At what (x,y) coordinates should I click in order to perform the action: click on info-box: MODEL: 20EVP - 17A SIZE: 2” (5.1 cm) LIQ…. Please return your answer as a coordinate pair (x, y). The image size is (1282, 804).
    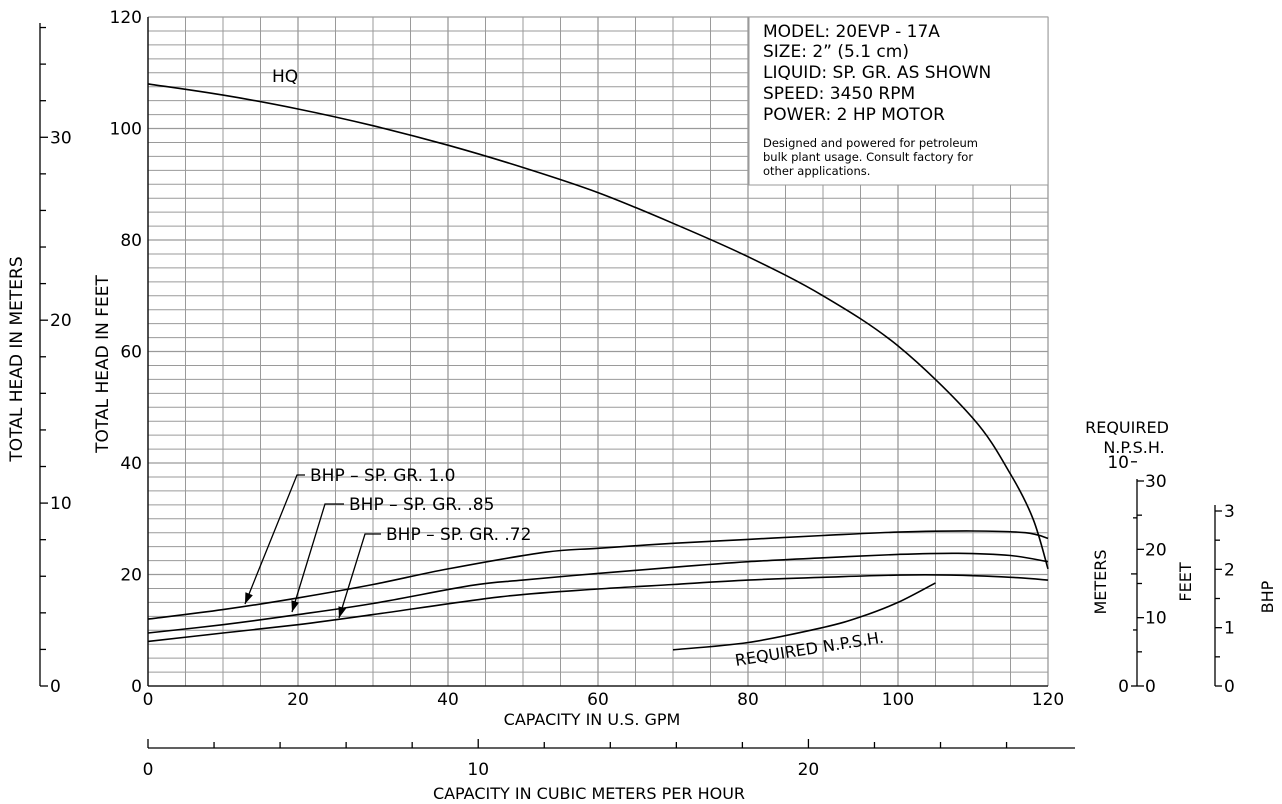
    Looking at the image, I should click on (898, 101).